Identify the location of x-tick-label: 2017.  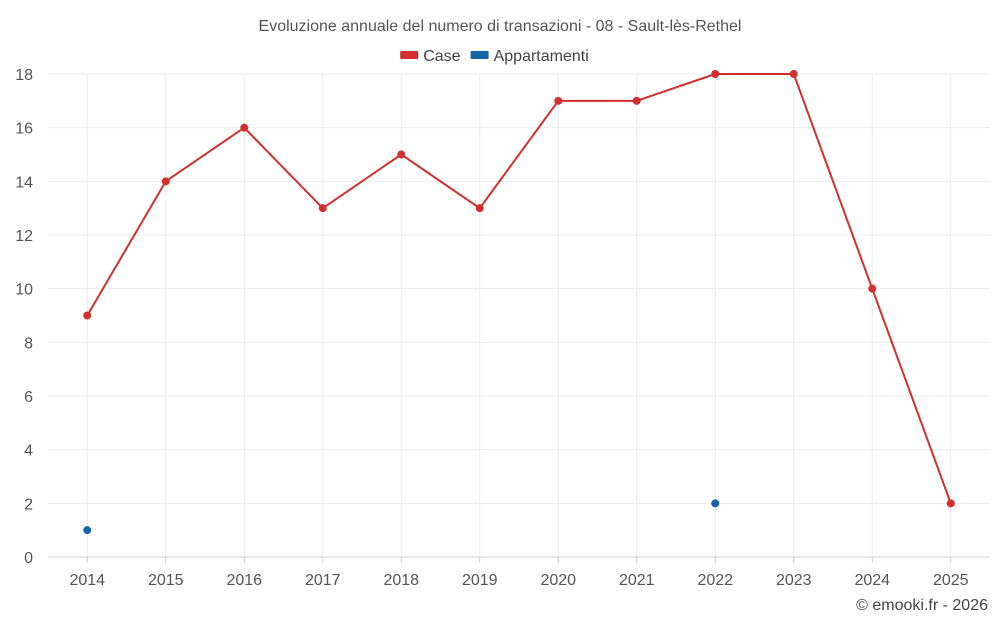
(323, 580).